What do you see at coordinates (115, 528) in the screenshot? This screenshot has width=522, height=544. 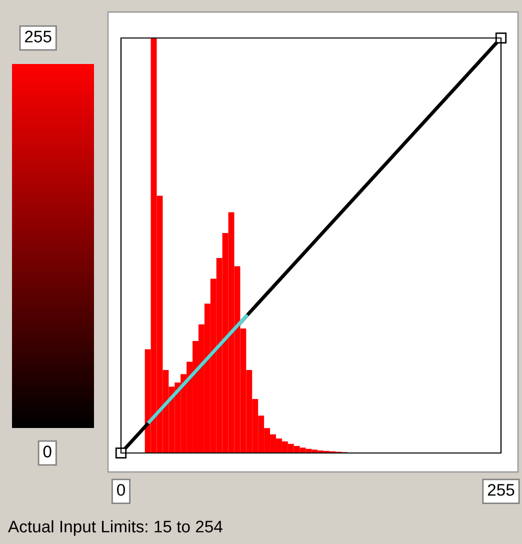 I see `text: Actual Input Limits: 15 to 254` at bounding box center [115, 528].